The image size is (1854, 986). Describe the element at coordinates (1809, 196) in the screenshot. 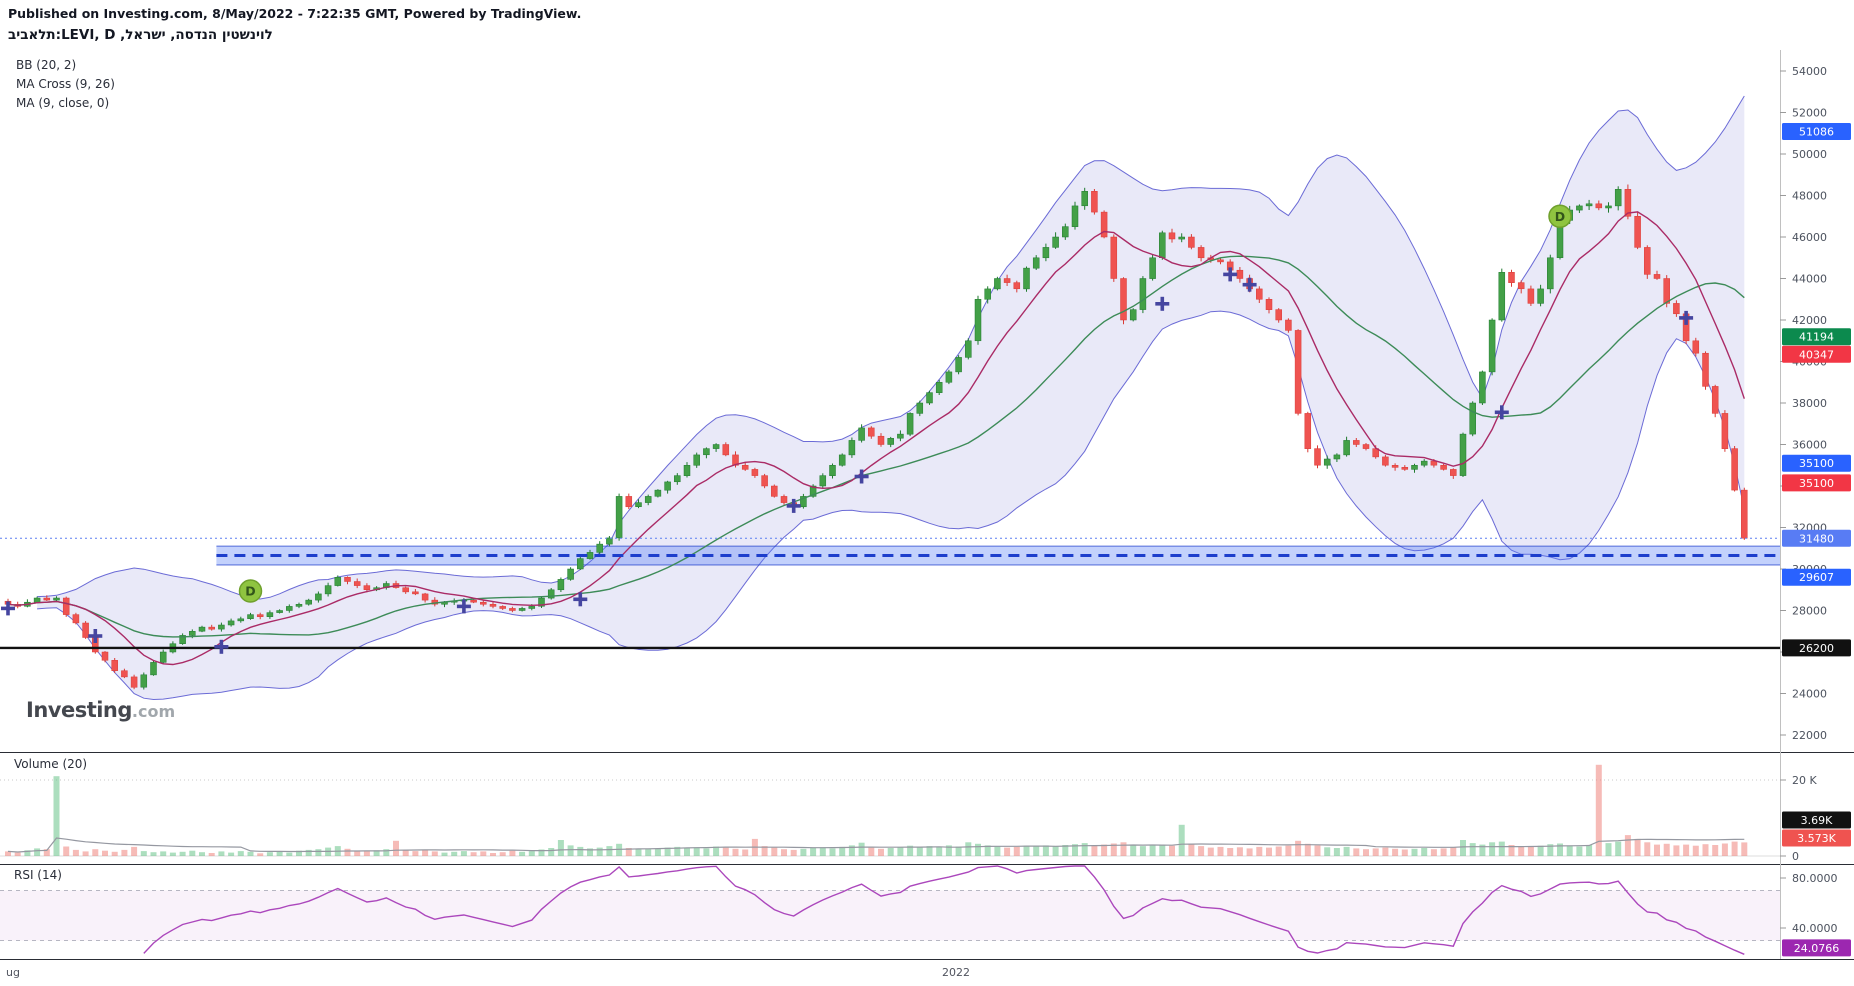

I see `svg-text: 48000` at that location.